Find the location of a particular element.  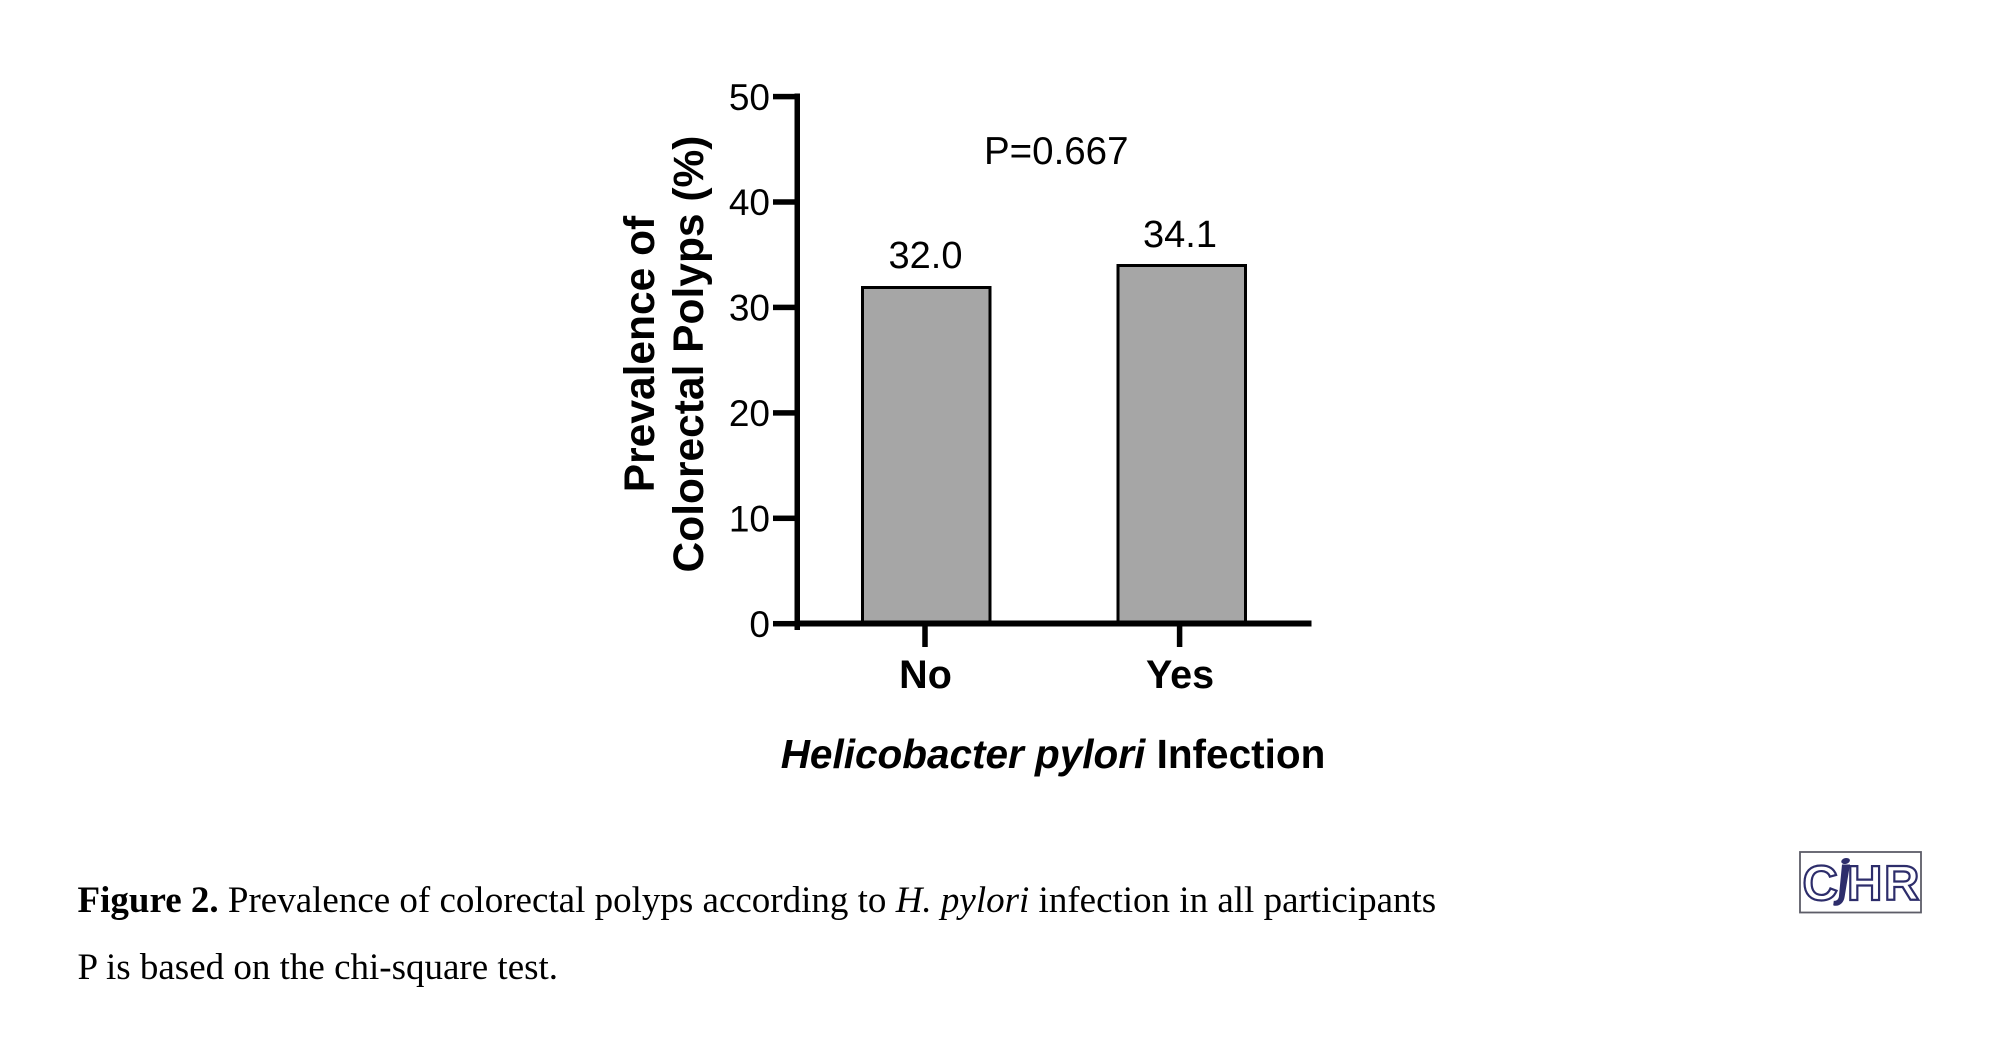

svg-text: 10 is located at coordinates (749, 519).